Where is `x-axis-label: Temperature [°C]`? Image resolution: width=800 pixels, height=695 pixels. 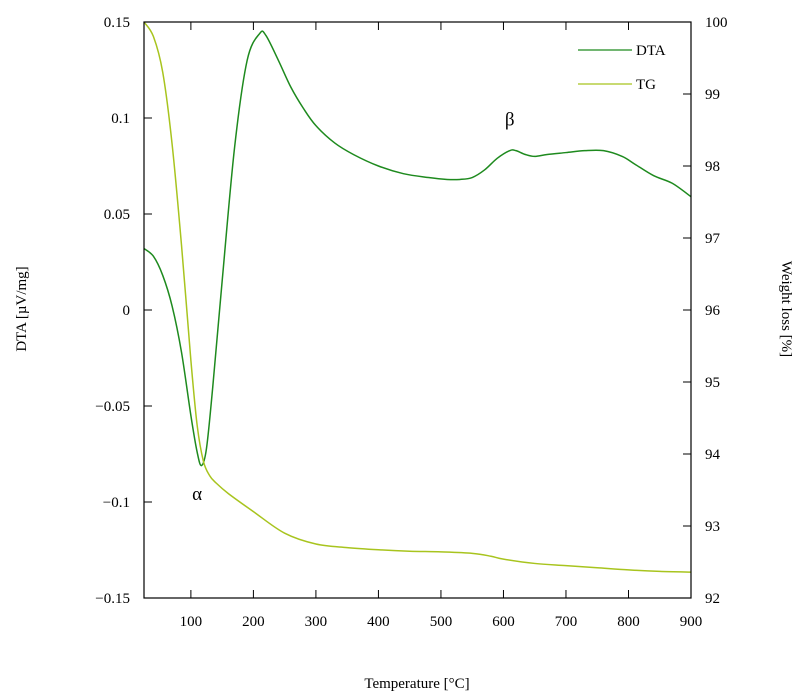 x-axis-label: Temperature [°C] is located at coordinates (416, 684).